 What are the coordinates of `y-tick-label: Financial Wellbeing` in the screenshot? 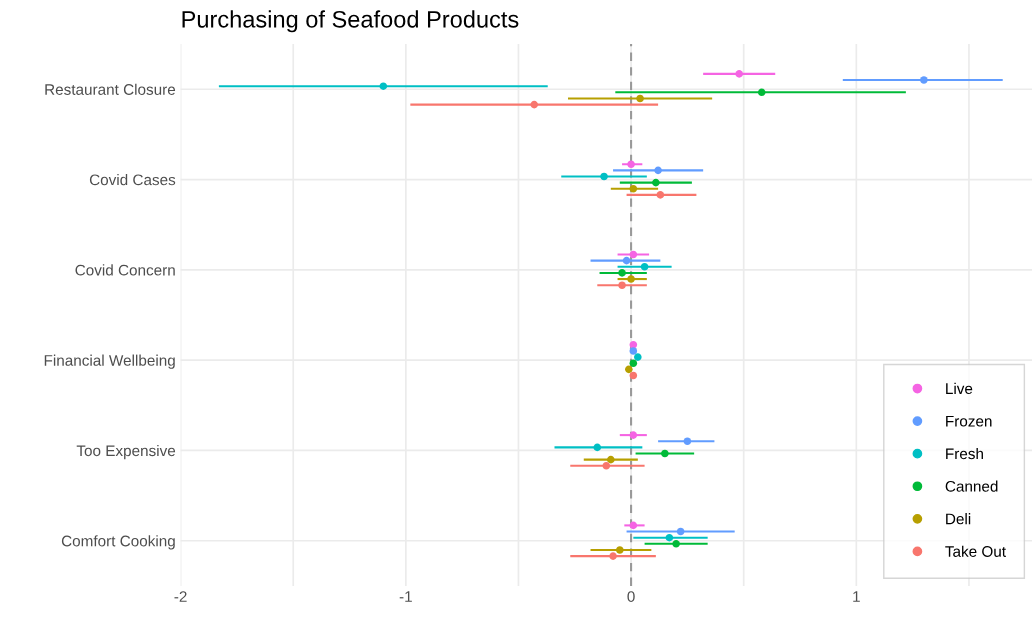 It's located at (109, 361).